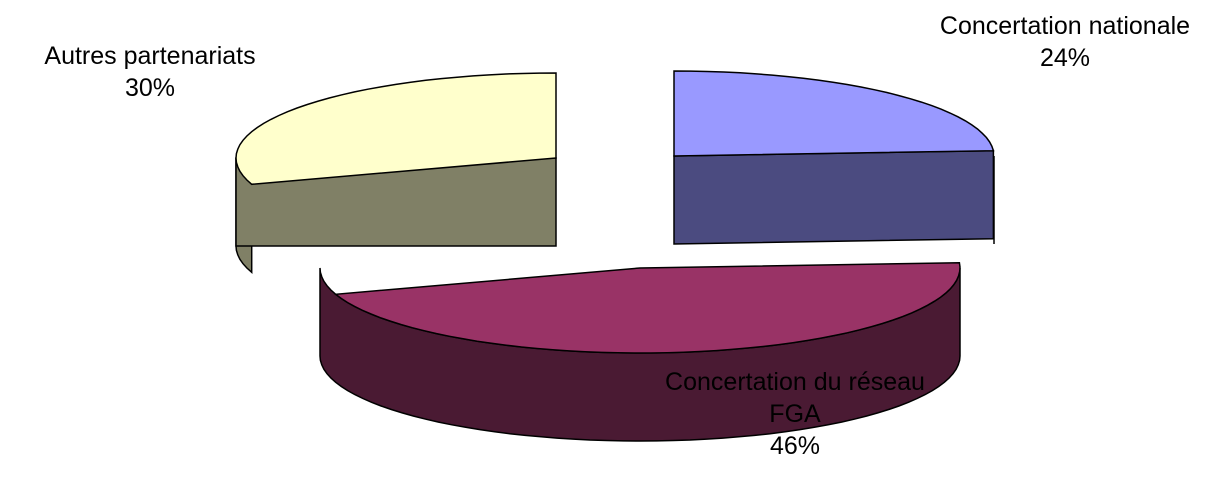 The height and width of the screenshot is (480, 1230). I want to click on slice-label-concertation-reseau-fga: Concertation du réseau FGA 46%, so click(795, 414).